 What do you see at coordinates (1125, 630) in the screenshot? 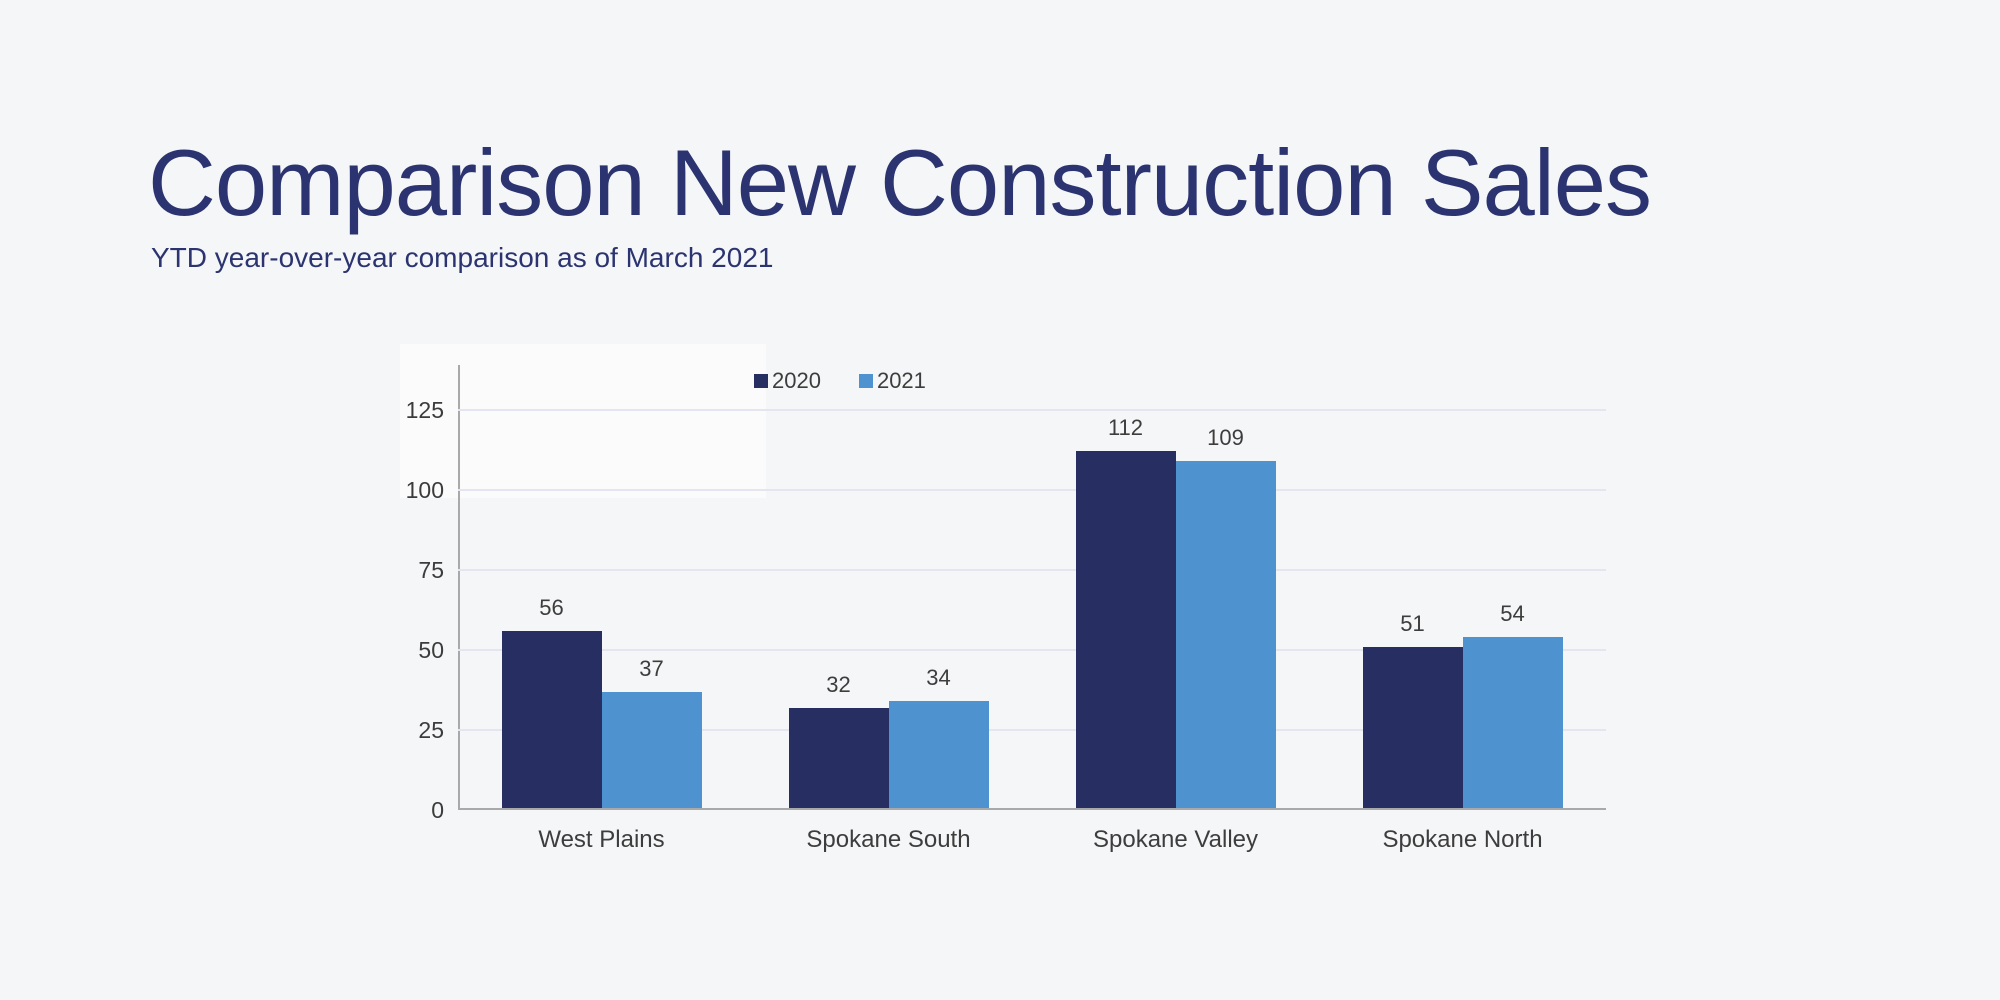
I see `bar-2020-spokane-valley` at bounding box center [1125, 630].